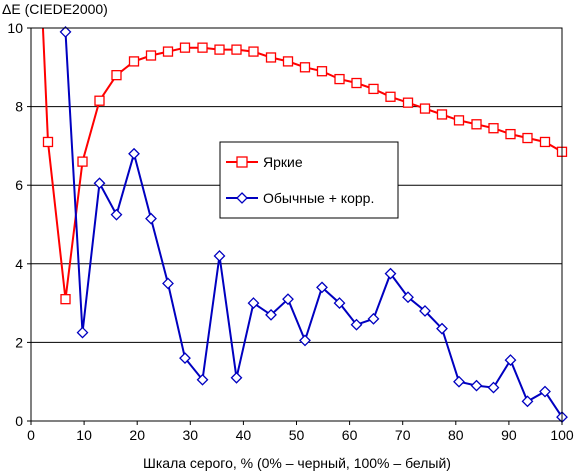 The image size is (574, 472). I want to click on y-axis-label: ΔE (CIEDE2000), so click(55, 9).